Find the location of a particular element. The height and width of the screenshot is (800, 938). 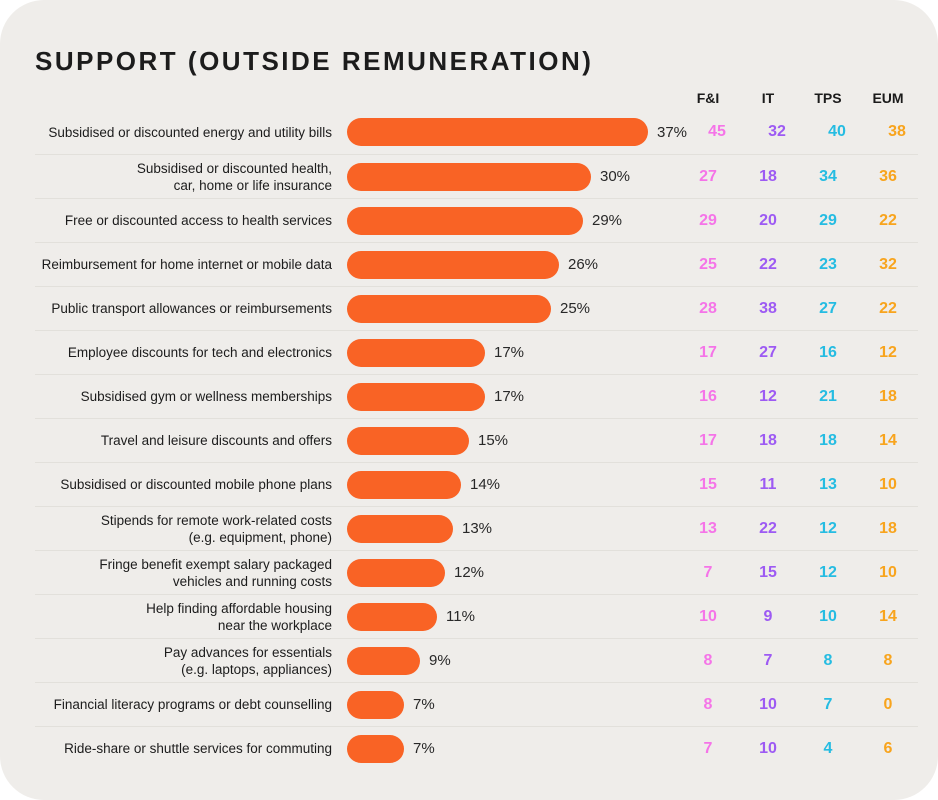

column-headers: F&I IT TPS EUM is located at coordinates (476, 96).